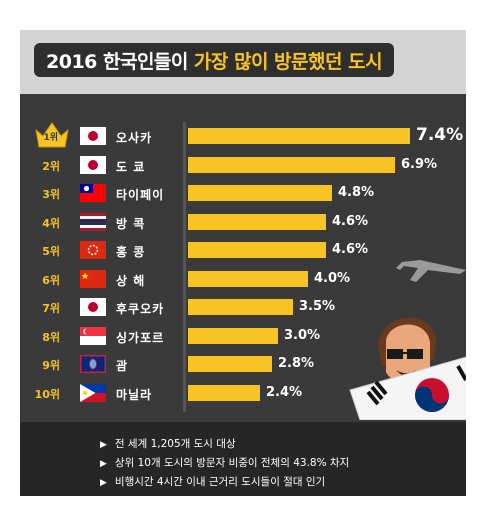 The width and height of the screenshot is (485, 513). I want to click on city-label: 마닐라, so click(134, 394).